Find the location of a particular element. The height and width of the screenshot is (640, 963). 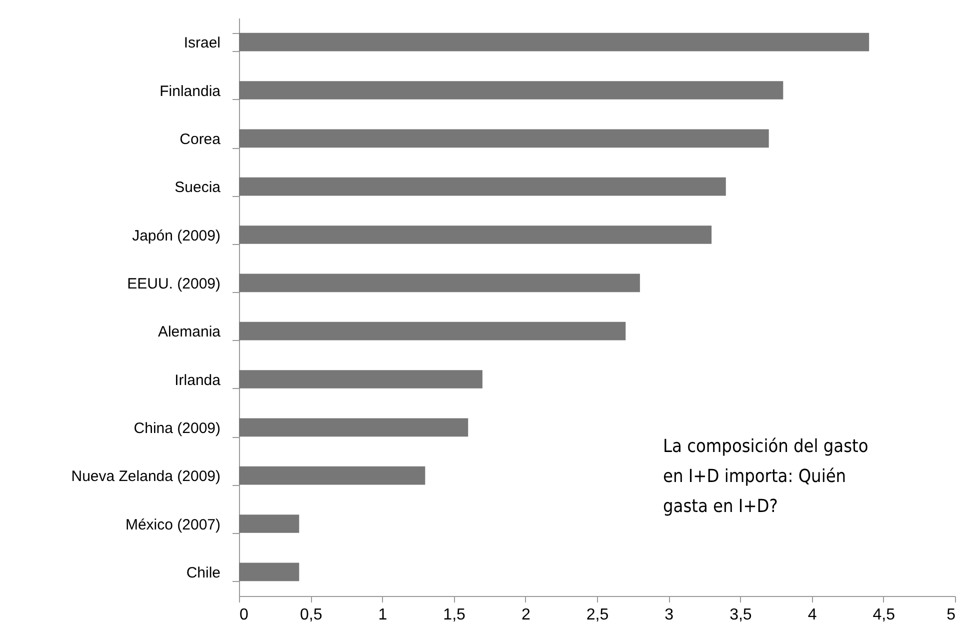

annotation: La composición del gasto en I+D importa: Quién gasta en I+D? is located at coordinates (765, 476).